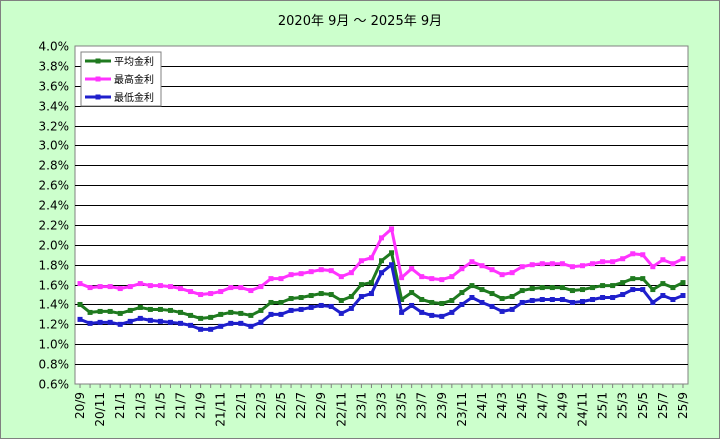  What do you see at coordinates (160, 405) in the screenshot?
I see `x-tick-label: 21/5` at bounding box center [160, 405].